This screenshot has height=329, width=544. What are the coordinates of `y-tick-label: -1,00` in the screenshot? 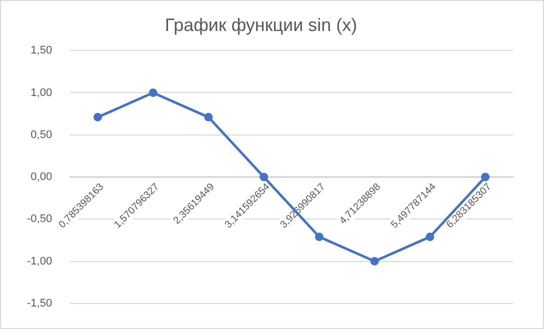 It's located at (39, 261).